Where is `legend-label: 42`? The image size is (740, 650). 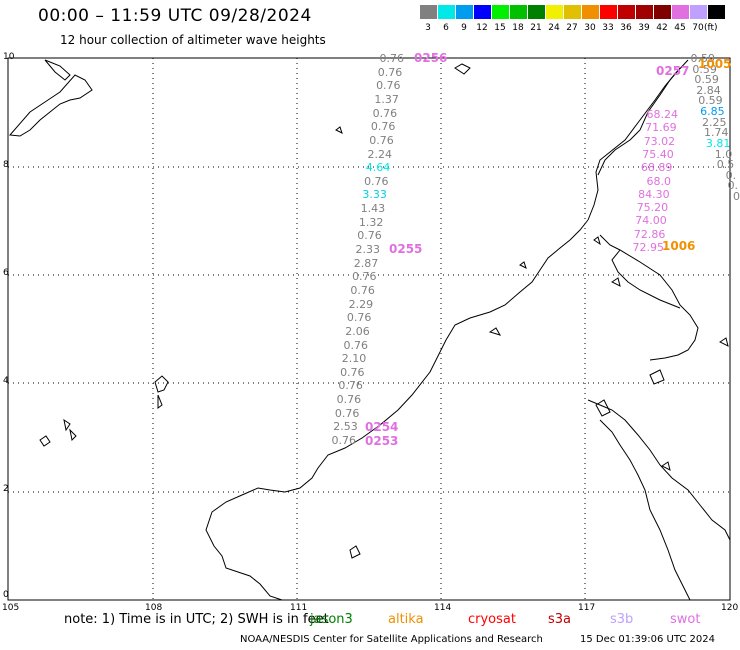
legend-label: 42 is located at coordinates (662, 28).